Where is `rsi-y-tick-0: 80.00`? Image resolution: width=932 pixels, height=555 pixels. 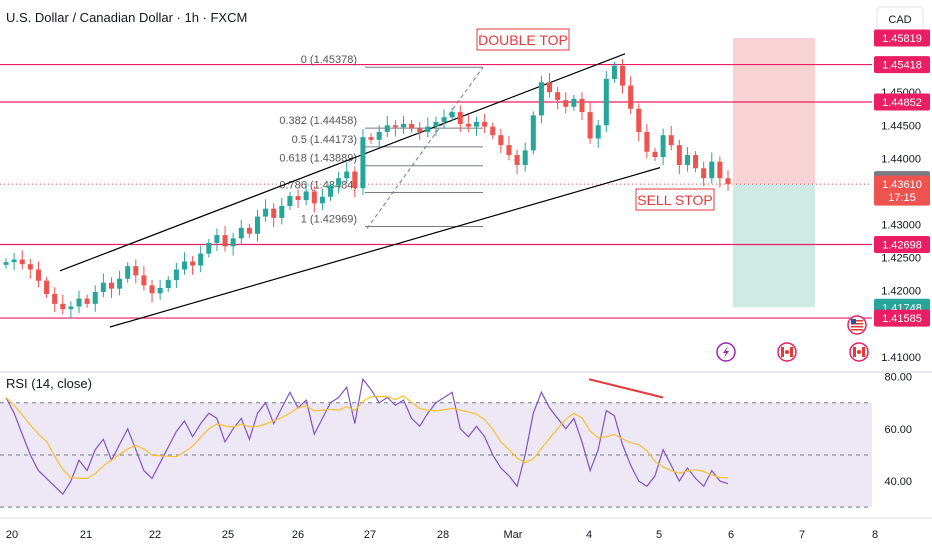 rsi-y-tick-0: 80.00 is located at coordinates (898, 378).